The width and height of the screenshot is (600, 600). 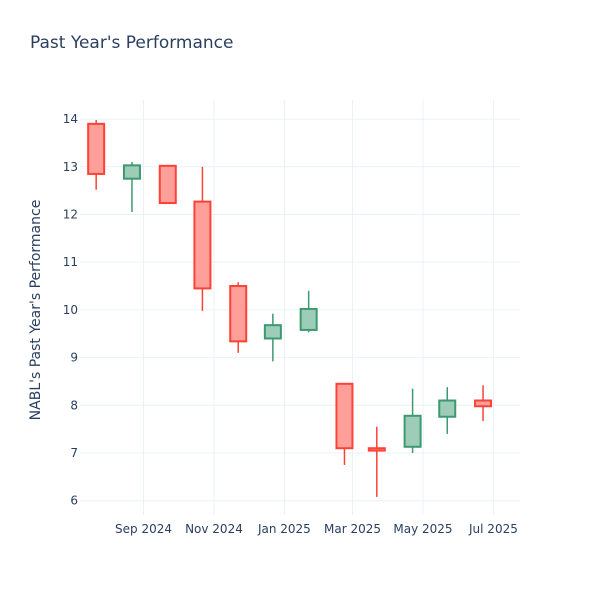 What do you see at coordinates (70, 214) in the screenshot?
I see `y-tick-label: 12` at bounding box center [70, 214].